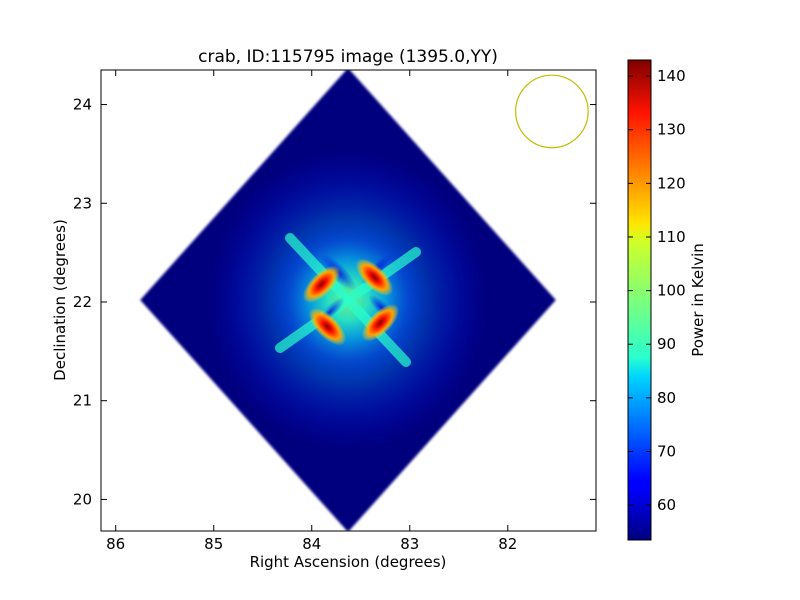  What do you see at coordinates (82, 203) in the screenshot?
I see `y-tick-label: 23` at bounding box center [82, 203].